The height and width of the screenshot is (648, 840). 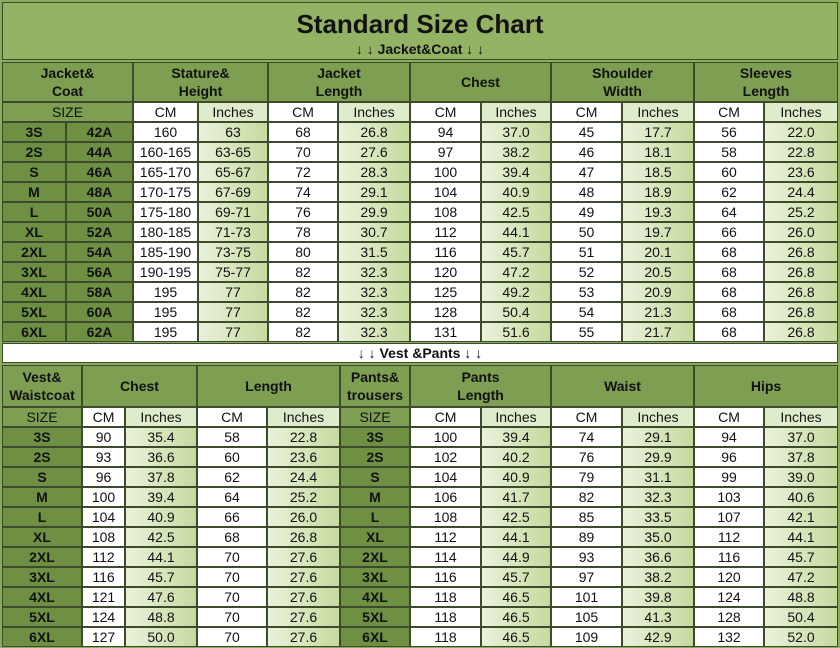 I want to click on value-cell: 44.1, so click(x=516, y=537).